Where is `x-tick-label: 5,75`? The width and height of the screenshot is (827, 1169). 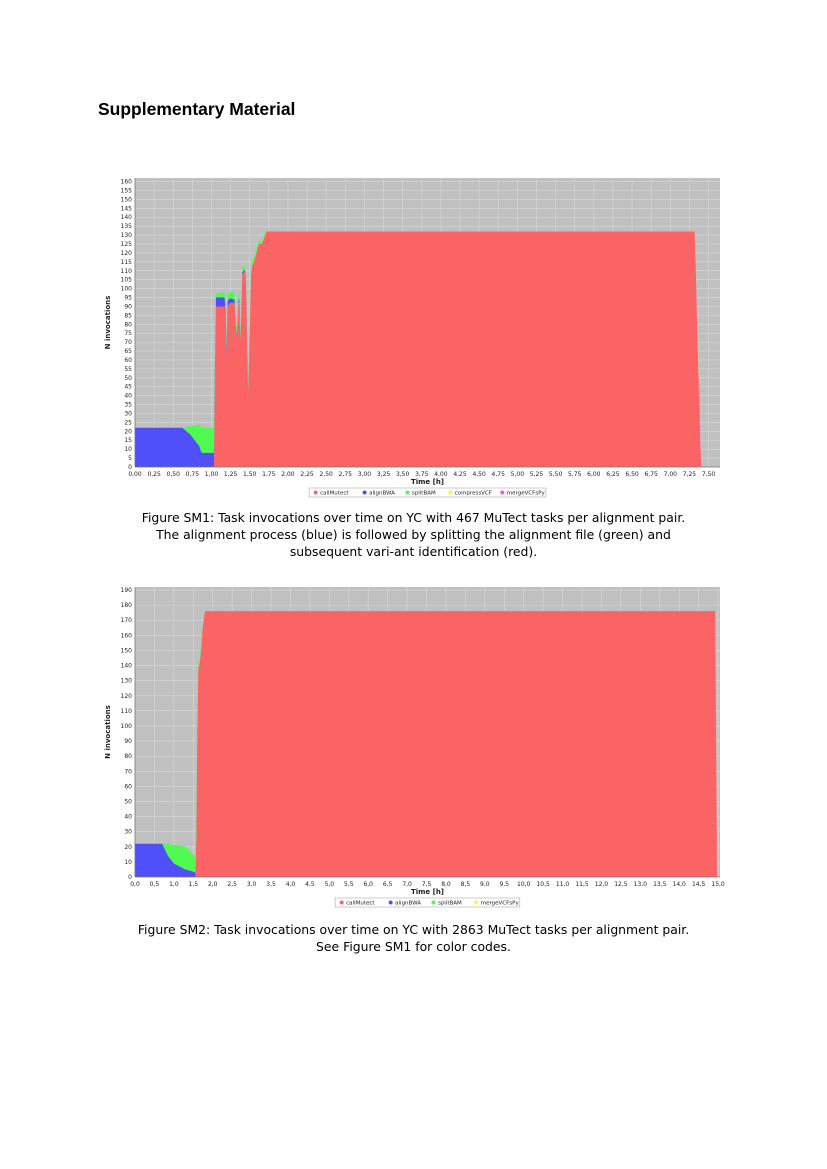
x-tick-label: 5,75 is located at coordinates (575, 474).